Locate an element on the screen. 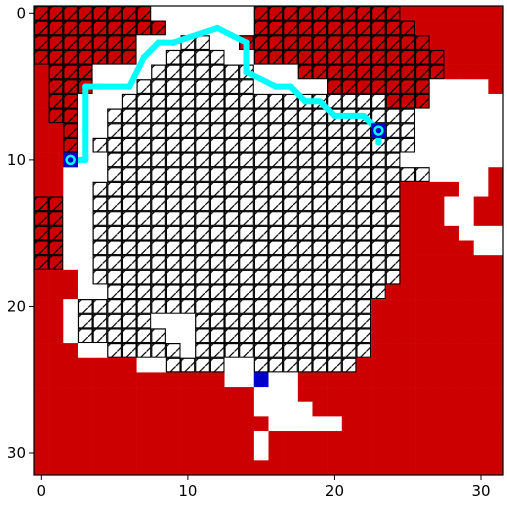  x-tick-label: 10 is located at coordinates (187, 491).